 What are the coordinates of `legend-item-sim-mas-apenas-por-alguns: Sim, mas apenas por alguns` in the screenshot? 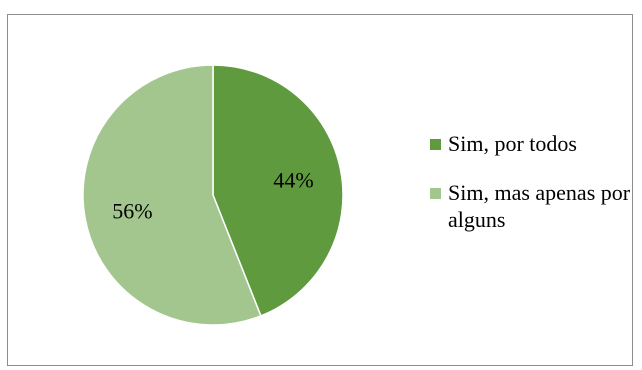 It's located at (534, 206).